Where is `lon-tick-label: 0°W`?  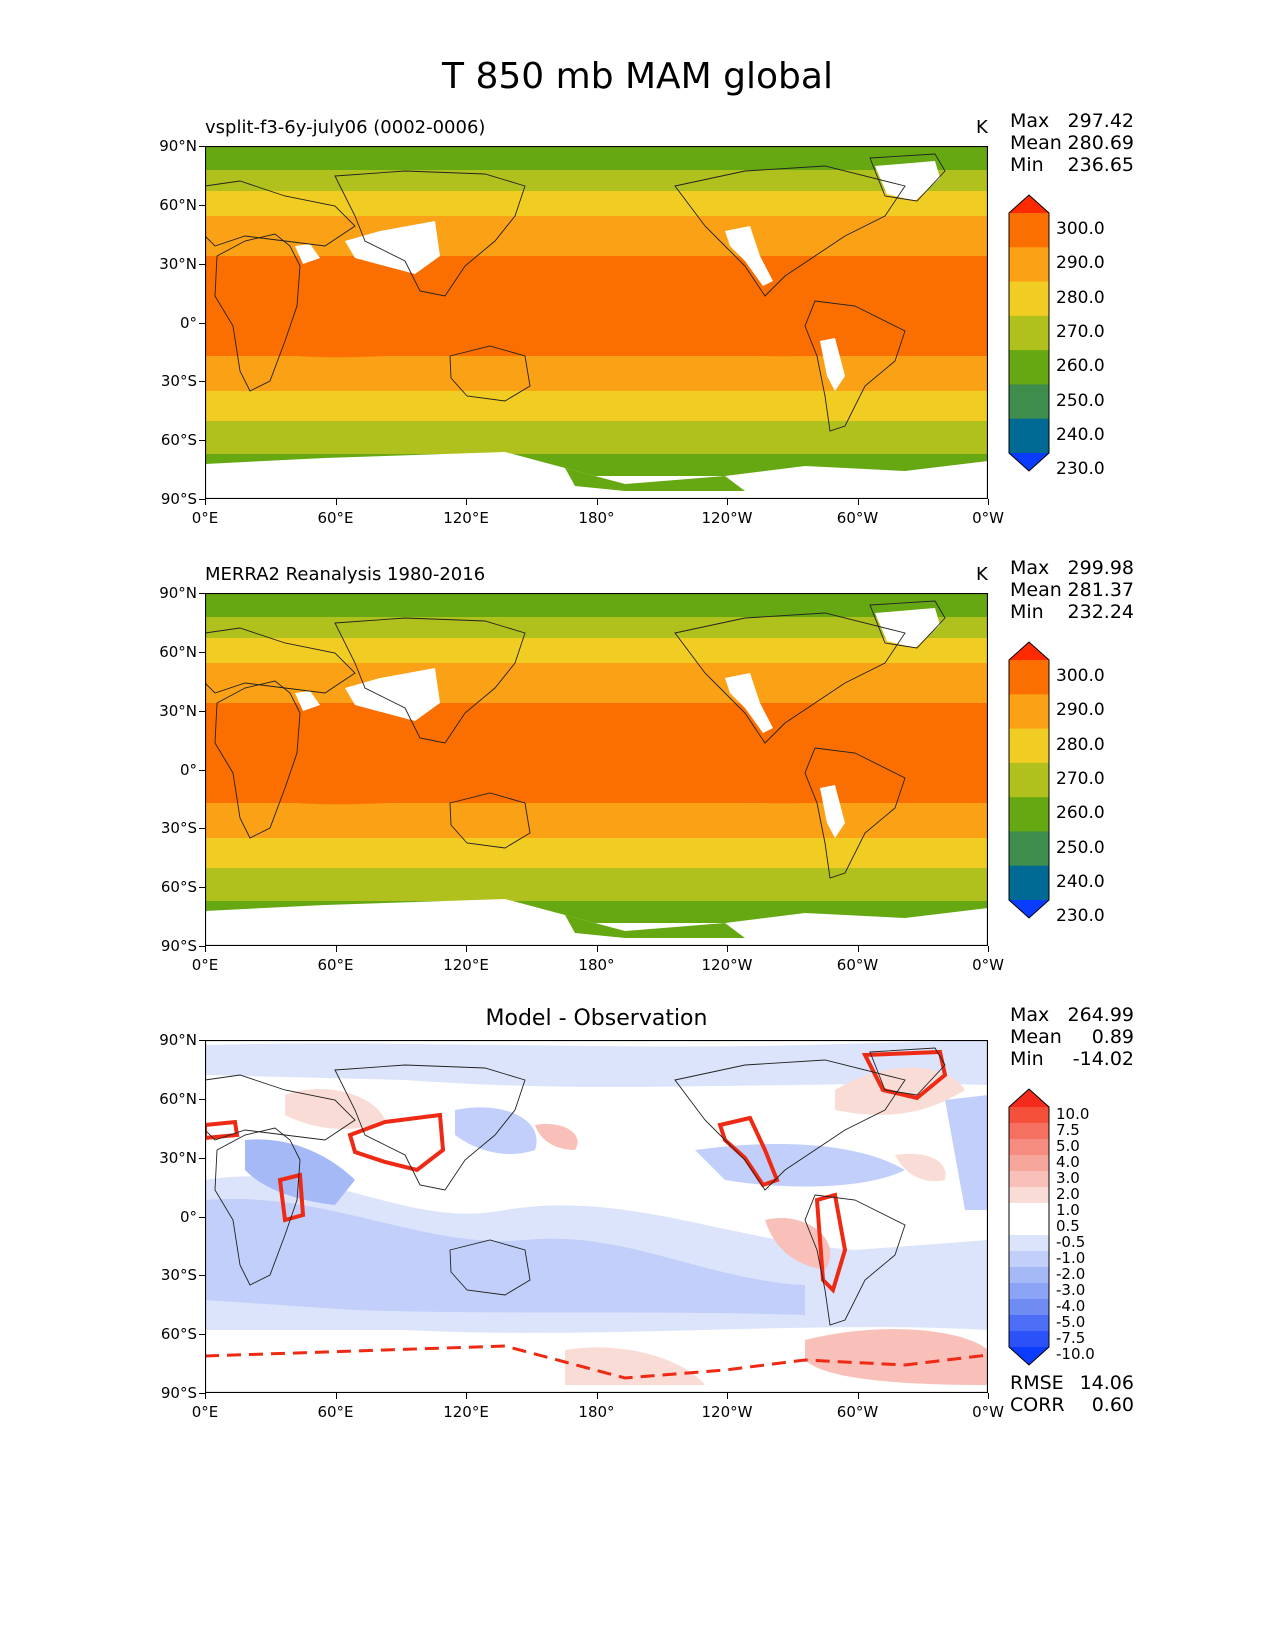 lon-tick-label: 0°W is located at coordinates (988, 1412).